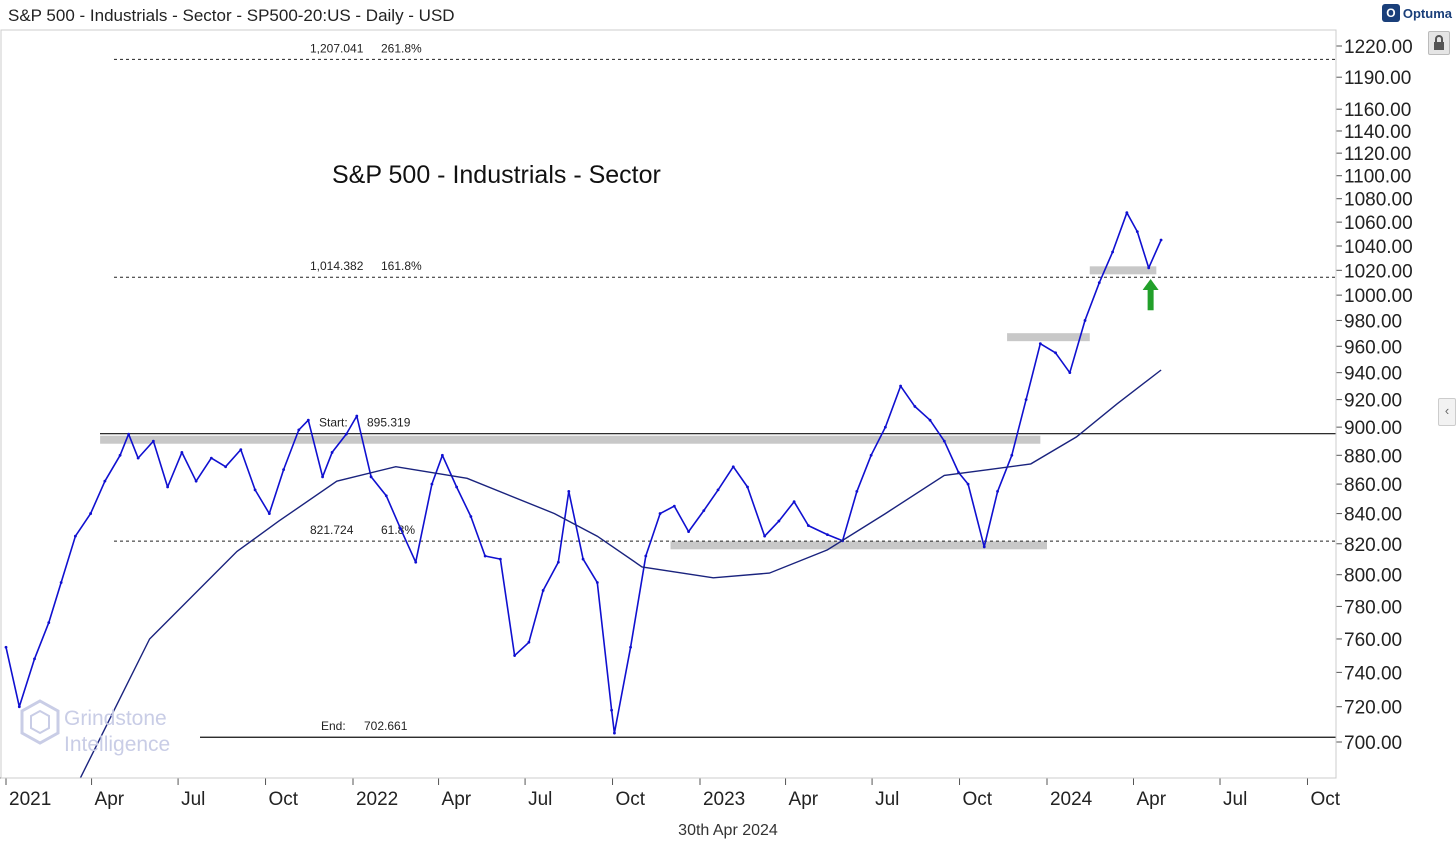 Image resolution: width=1456 pixels, height=847 pixels. What do you see at coordinates (1439, 43) in the screenshot?
I see `lock-icon` at bounding box center [1439, 43].